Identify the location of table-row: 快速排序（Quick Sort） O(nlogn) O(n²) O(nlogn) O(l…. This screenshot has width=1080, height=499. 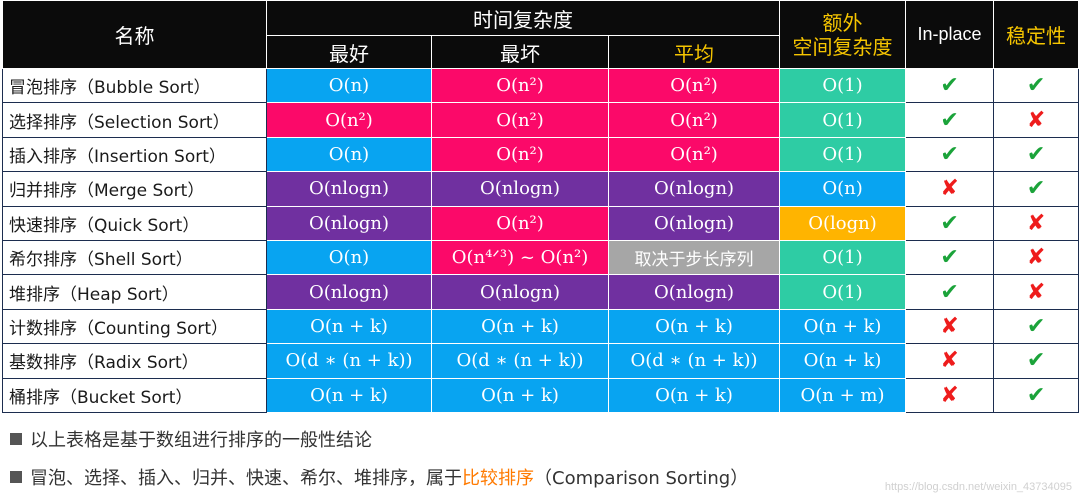
(541, 223).